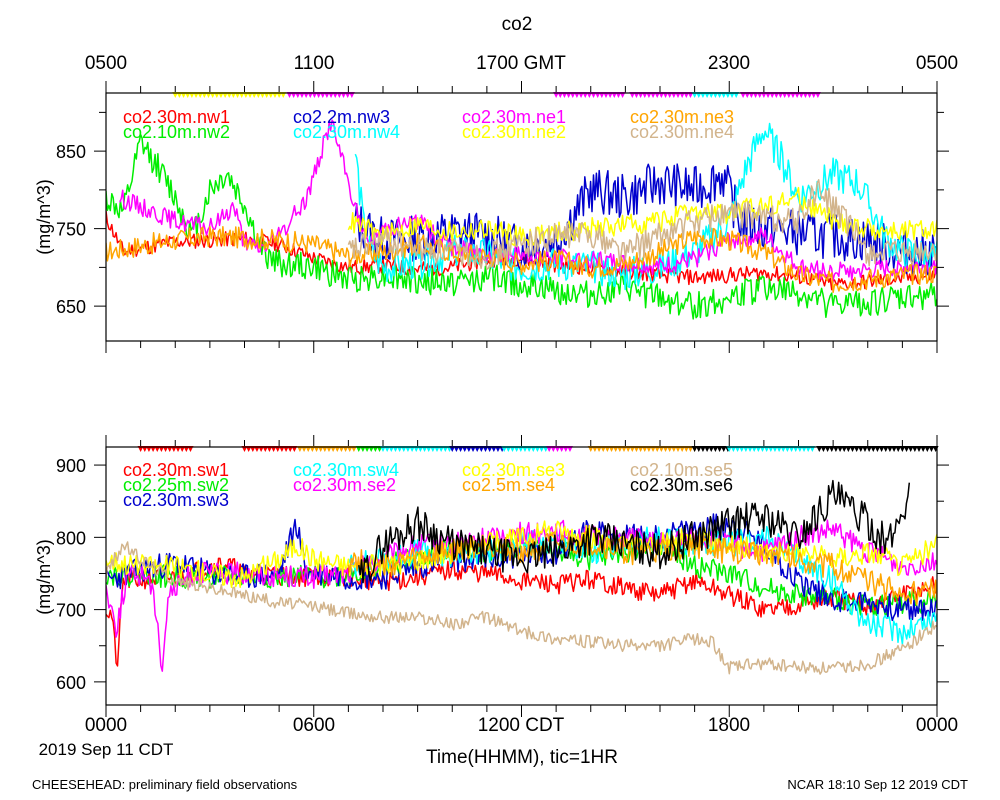 This screenshot has width=1000, height=800. Describe the element at coordinates (176, 132) in the screenshot. I see `legend-entry: co2.10m.nw2` at that location.